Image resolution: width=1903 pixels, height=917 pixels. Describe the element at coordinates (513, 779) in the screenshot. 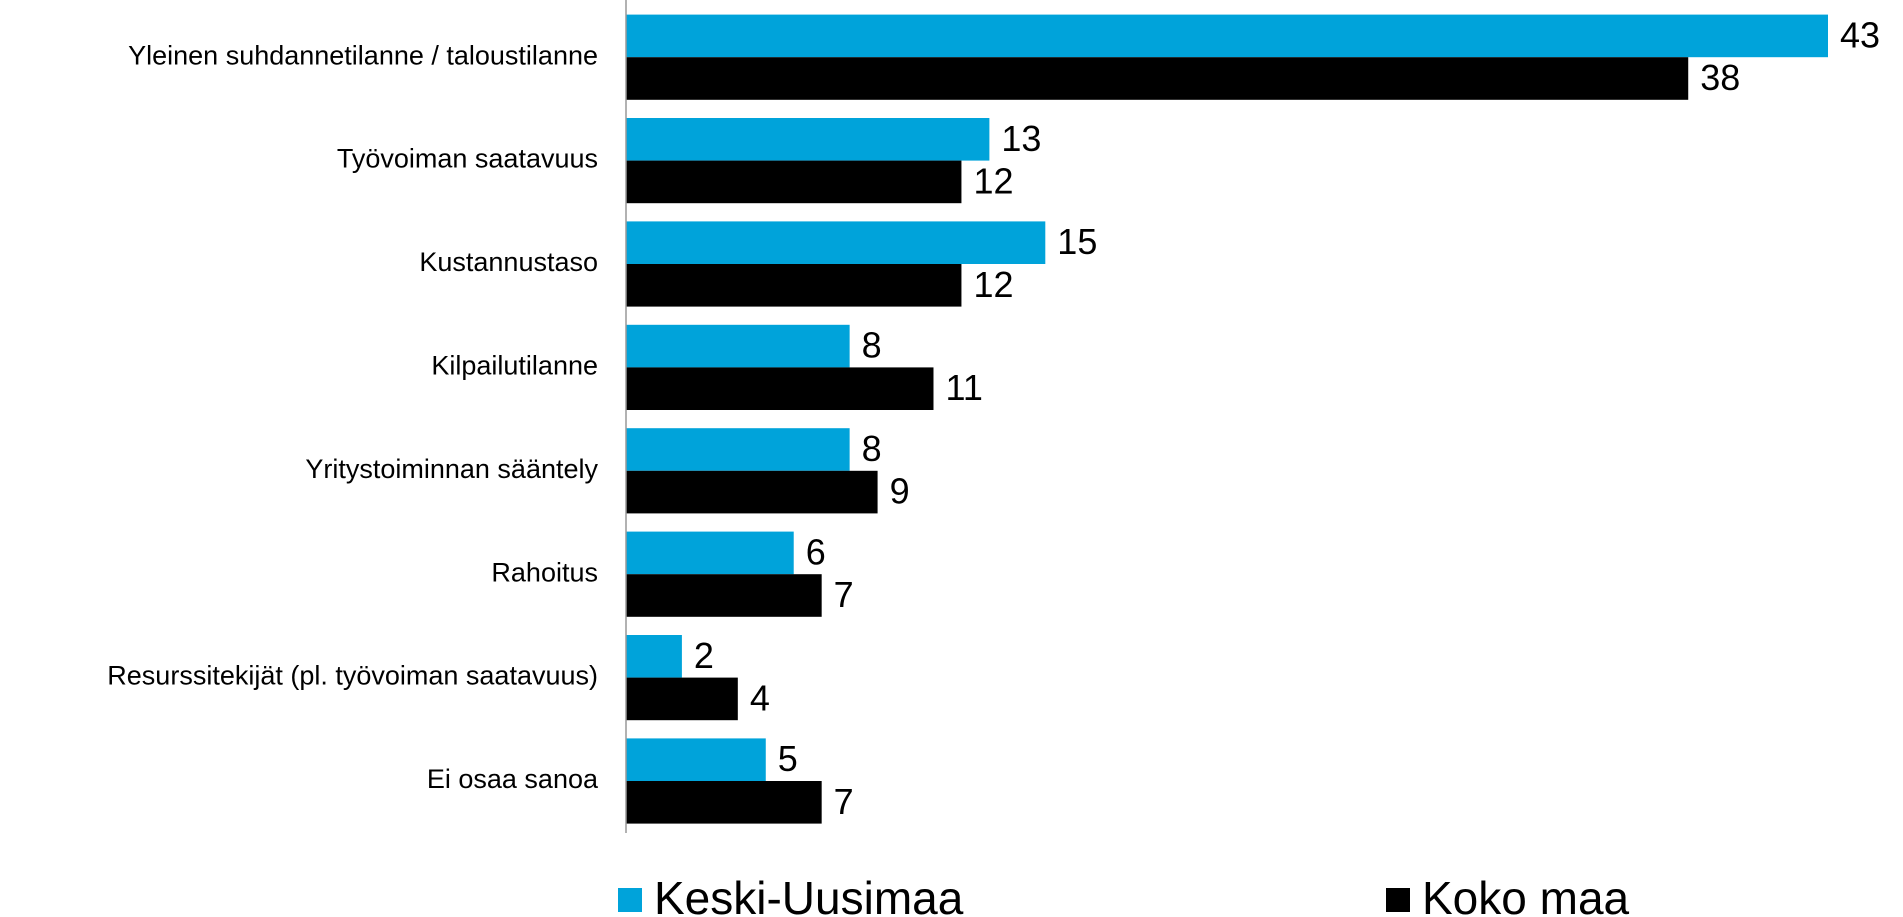

I see `category-label: Ei osaa sanoa` at that location.